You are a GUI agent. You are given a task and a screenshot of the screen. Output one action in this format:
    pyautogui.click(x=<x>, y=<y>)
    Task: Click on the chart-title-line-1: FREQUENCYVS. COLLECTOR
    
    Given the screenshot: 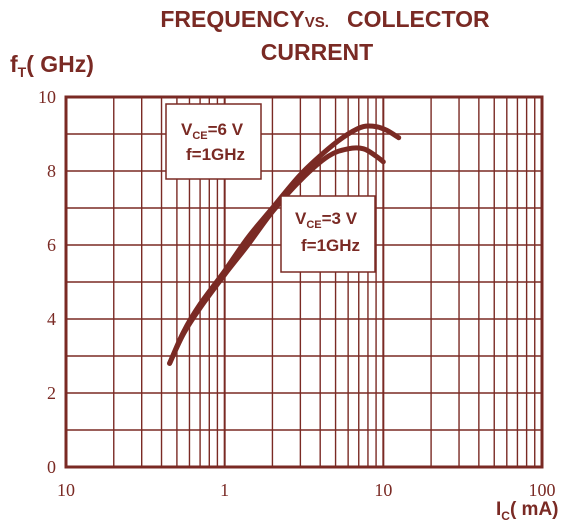 What is the action you would take?
    pyautogui.click(x=325, y=19)
    